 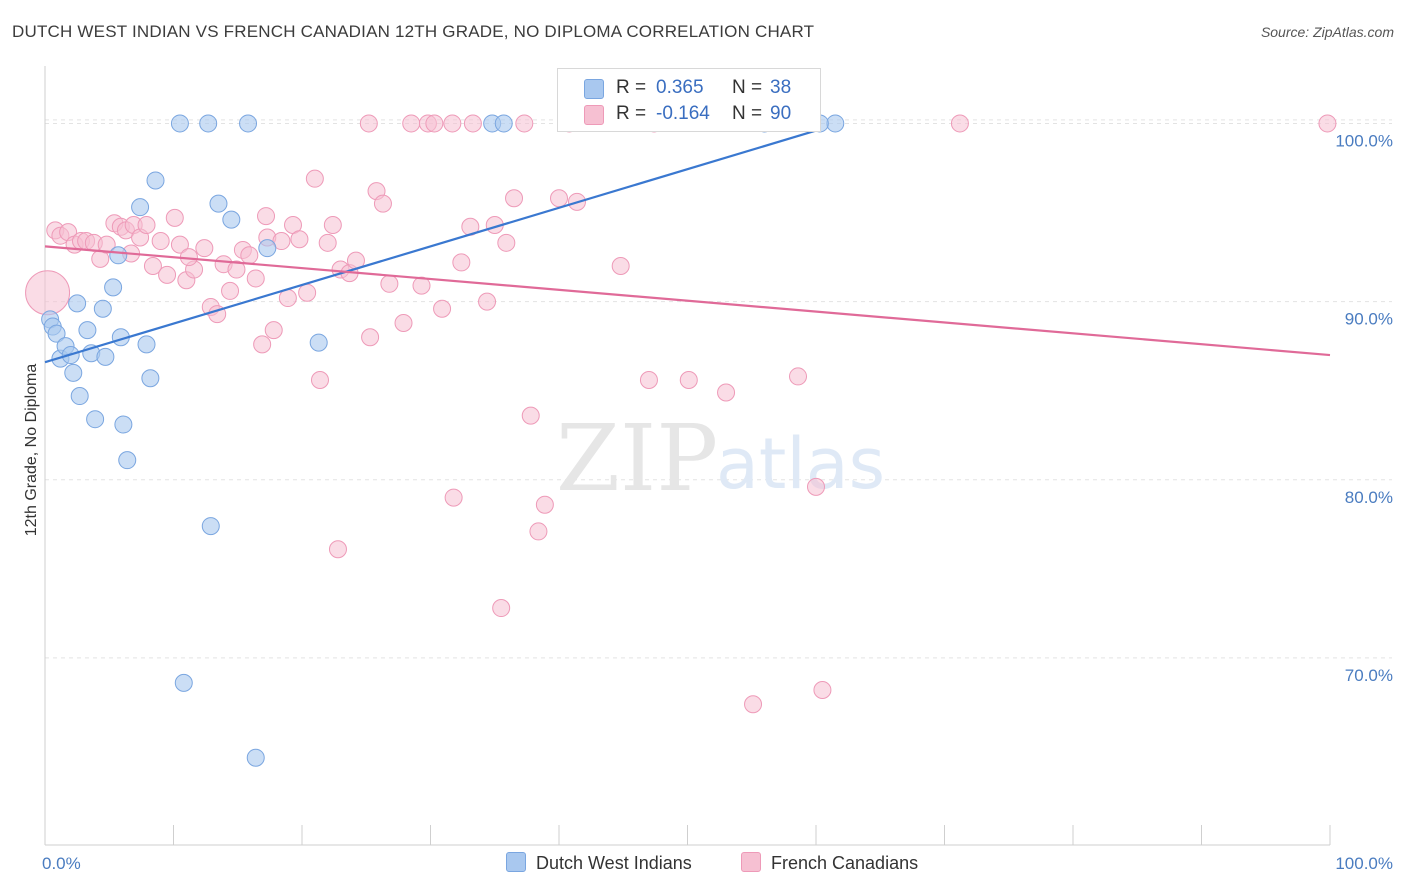 I want to click on trend-line-french-canadians, so click(x=687, y=301).